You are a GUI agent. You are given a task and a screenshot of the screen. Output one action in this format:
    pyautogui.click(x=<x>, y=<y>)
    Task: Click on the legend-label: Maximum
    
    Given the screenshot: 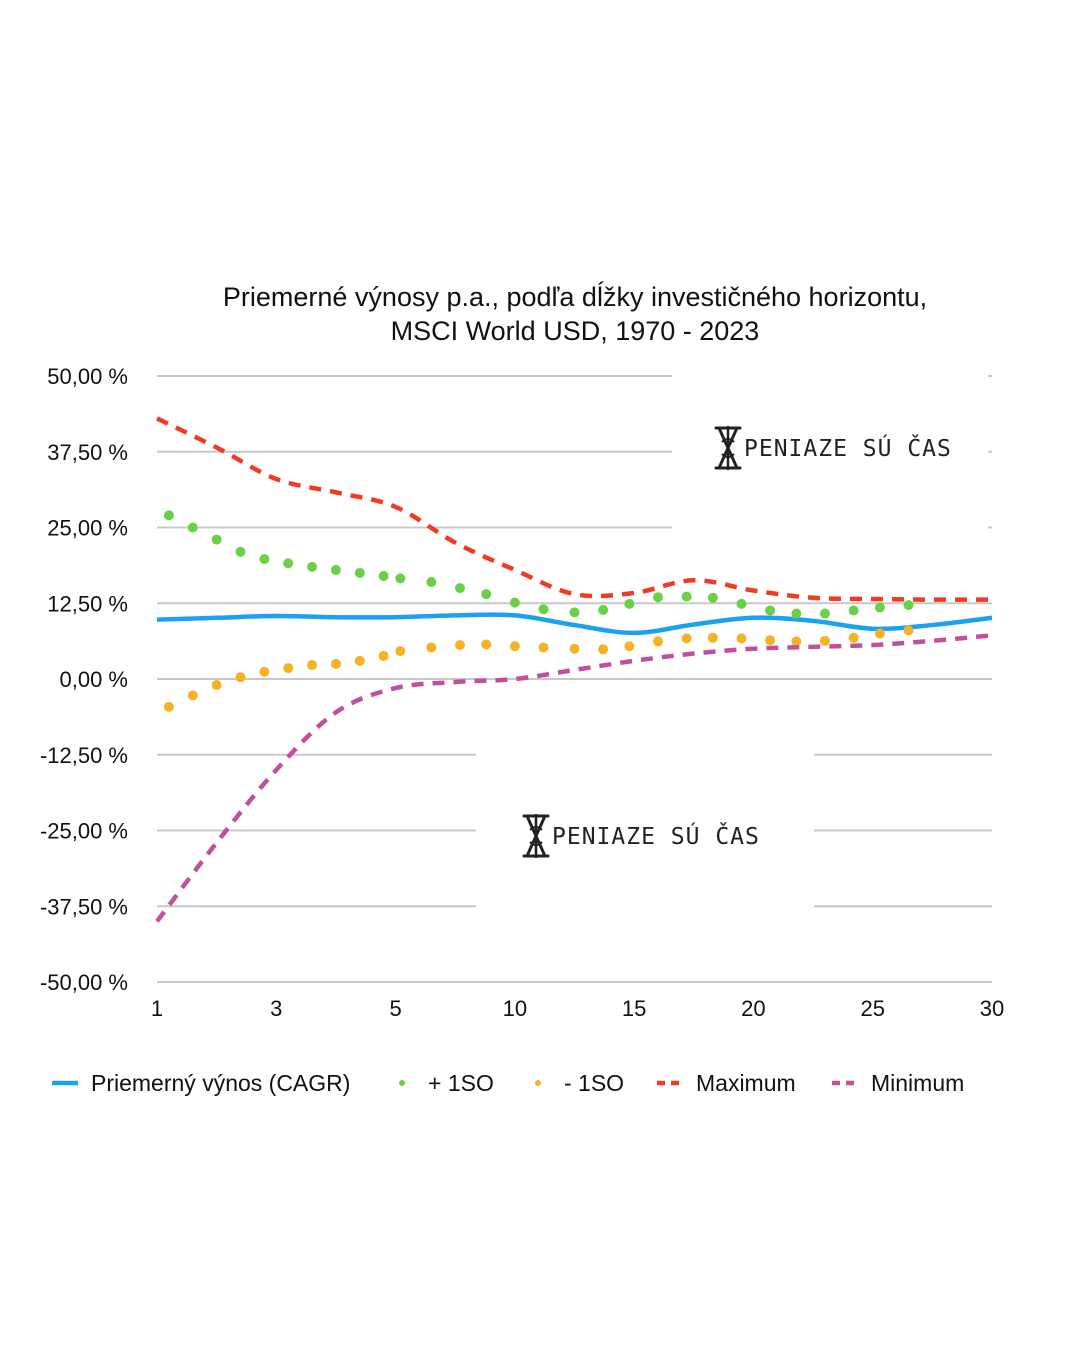 What is the action you would take?
    pyautogui.click(x=746, y=1083)
    